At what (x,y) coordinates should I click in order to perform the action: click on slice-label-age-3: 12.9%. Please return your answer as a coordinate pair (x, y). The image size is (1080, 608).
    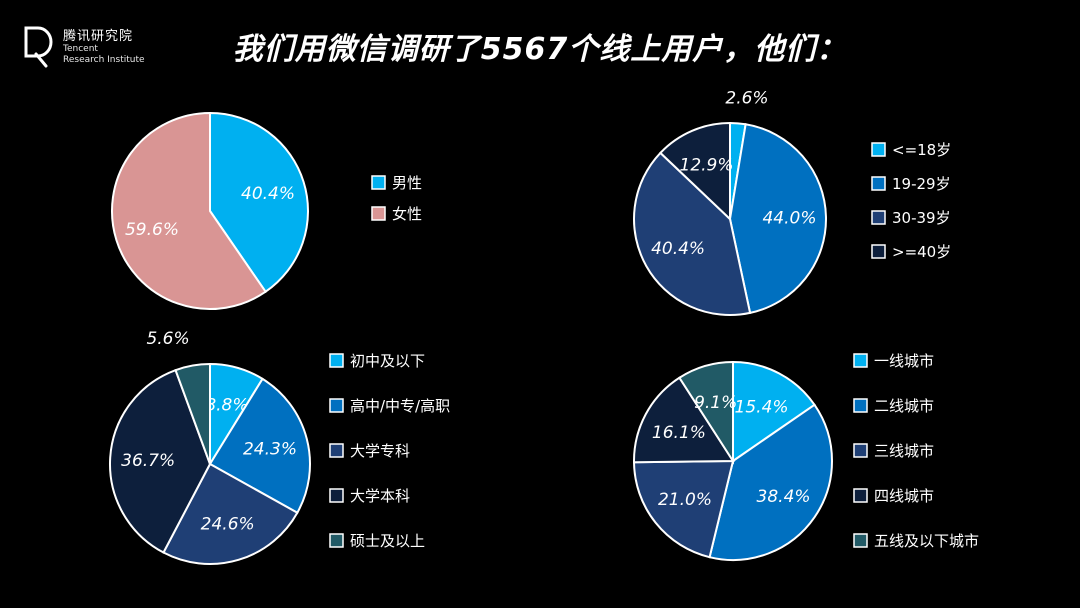
    Looking at the image, I should click on (707, 165).